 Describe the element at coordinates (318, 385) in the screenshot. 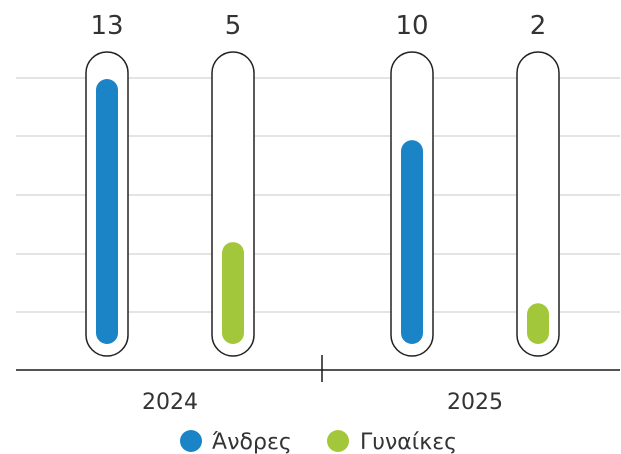

I see `x-axis: 2024 2025` at that location.